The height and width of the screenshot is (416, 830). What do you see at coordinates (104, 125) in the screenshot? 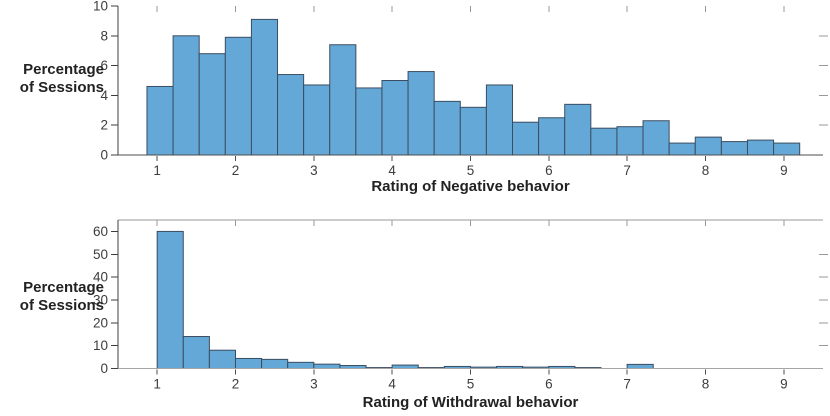
I see `y-tick-label: 2` at bounding box center [104, 125].